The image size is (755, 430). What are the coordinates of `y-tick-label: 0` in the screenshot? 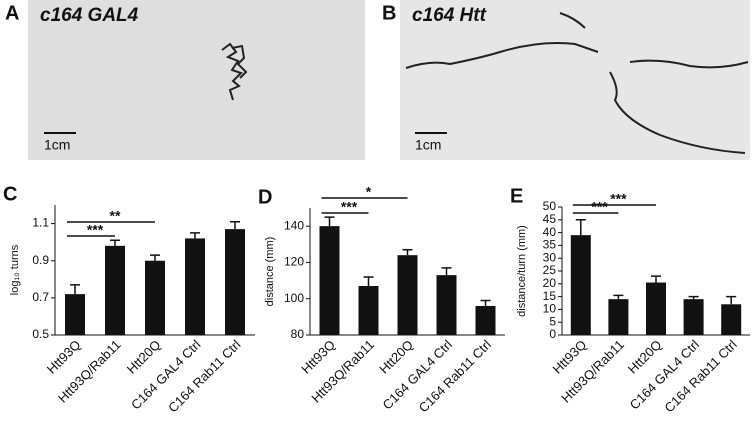 It's located at (552, 334).